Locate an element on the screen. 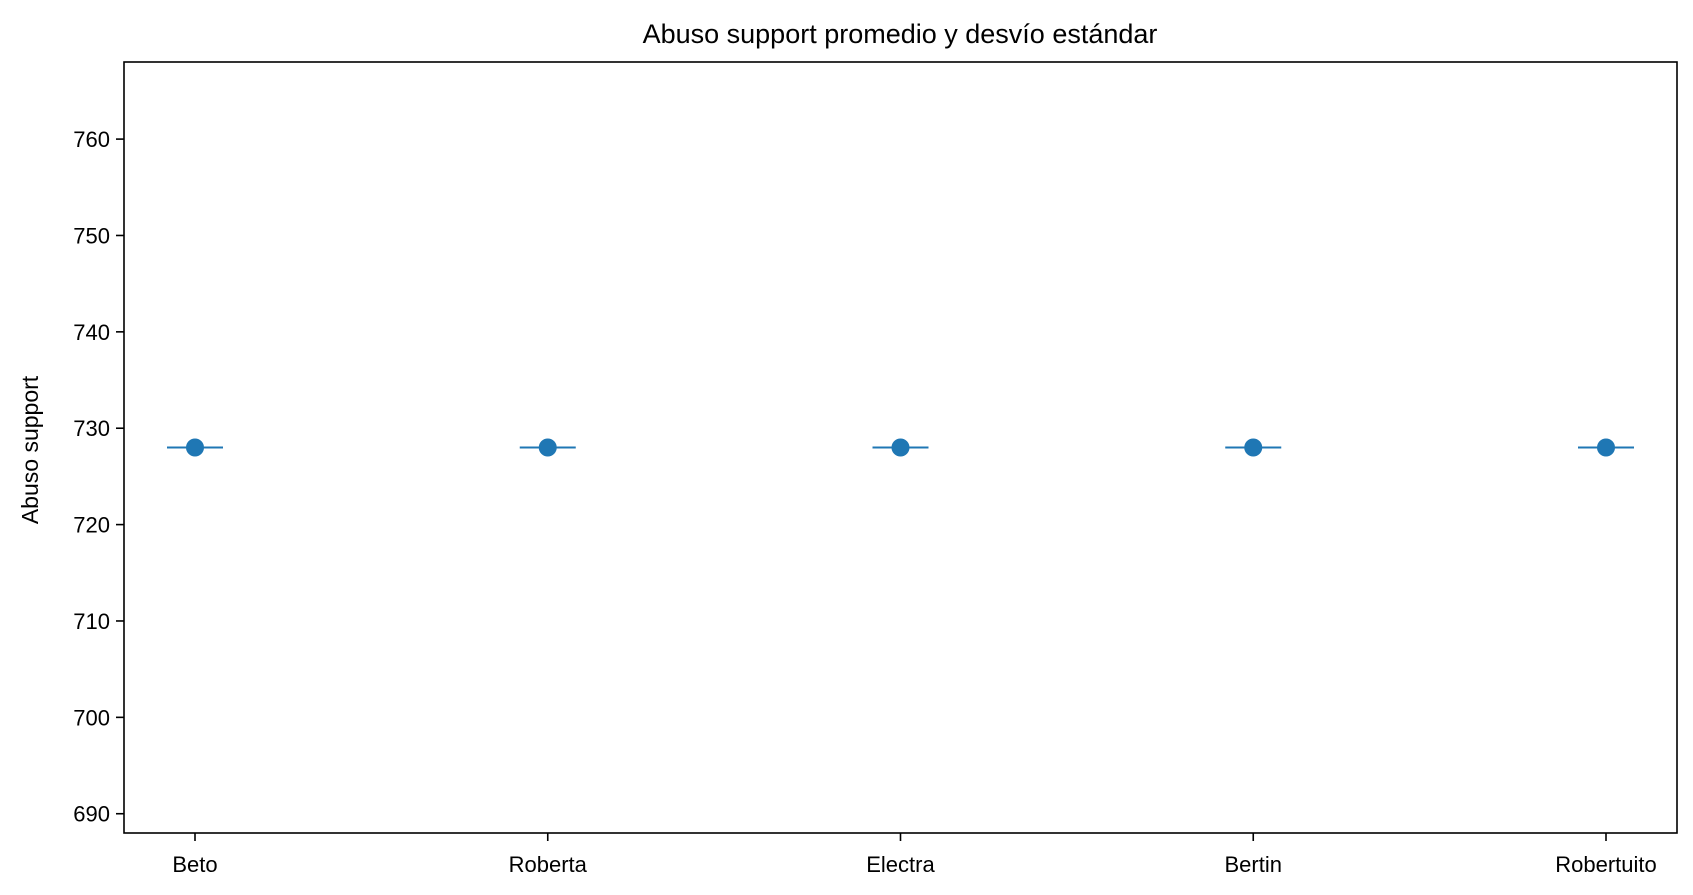 This screenshot has width=1693, height=895. x-tick-label: Robertuito is located at coordinates (1606, 864).